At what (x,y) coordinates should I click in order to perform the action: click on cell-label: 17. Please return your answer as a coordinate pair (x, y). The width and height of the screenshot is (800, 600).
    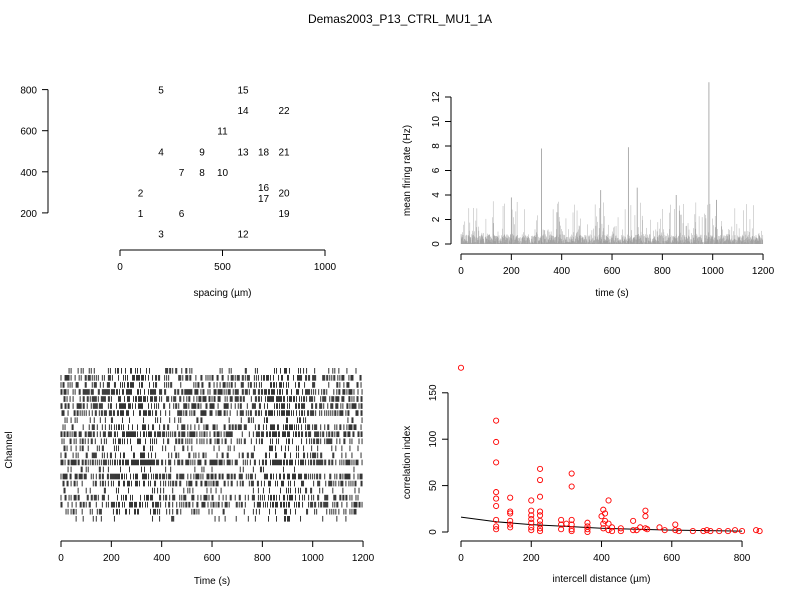
    Looking at the image, I should click on (264, 199).